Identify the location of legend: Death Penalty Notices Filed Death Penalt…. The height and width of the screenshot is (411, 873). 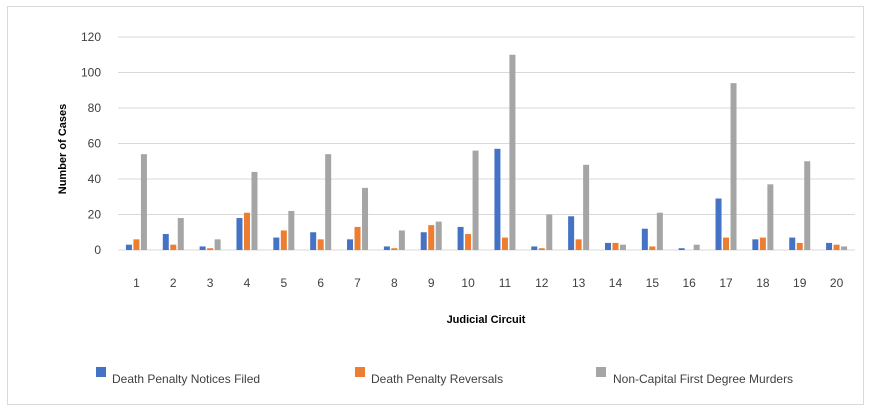
(444, 376).